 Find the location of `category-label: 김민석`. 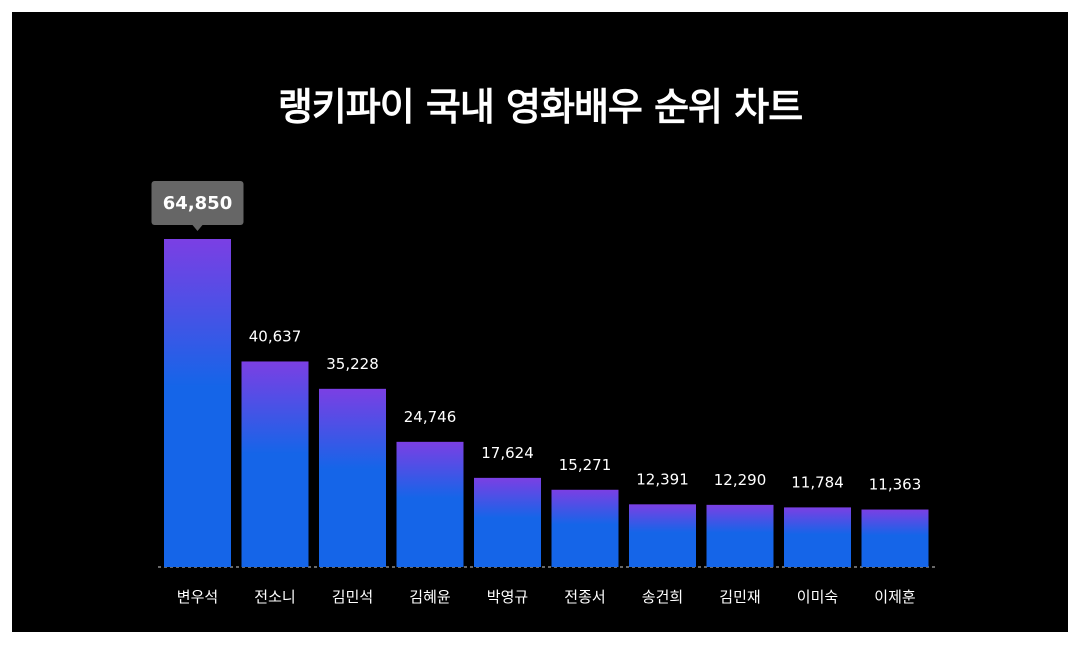

category-label: 김민석 is located at coordinates (352, 597).